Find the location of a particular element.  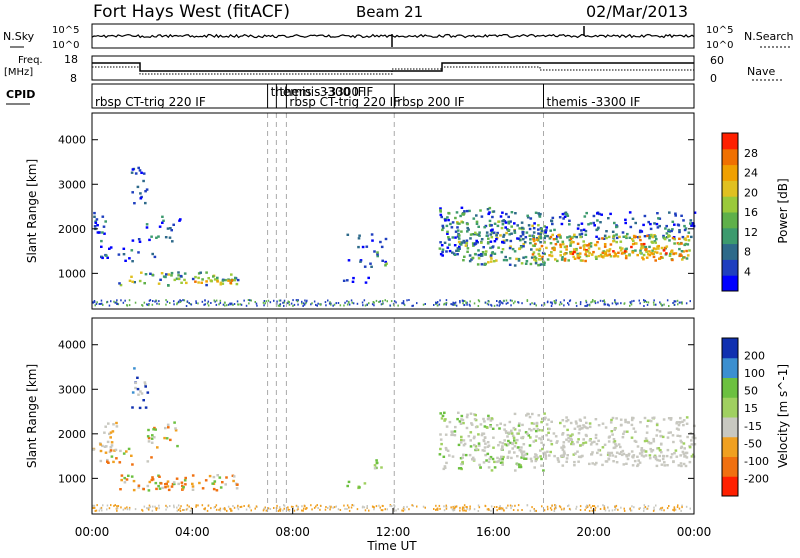

frequency-trace is located at coordinates (393, 67).